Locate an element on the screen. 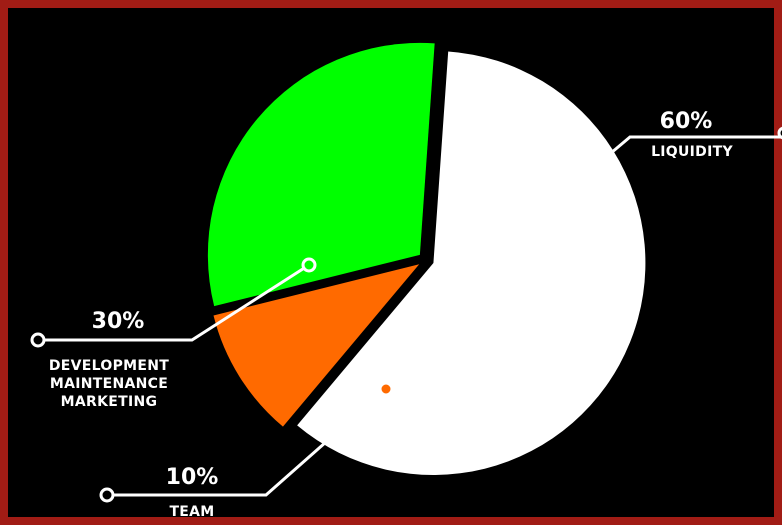 Image resolution: width=782 pixels, height=525 pixels. leader-line-development is located at coordinates (174, 302).